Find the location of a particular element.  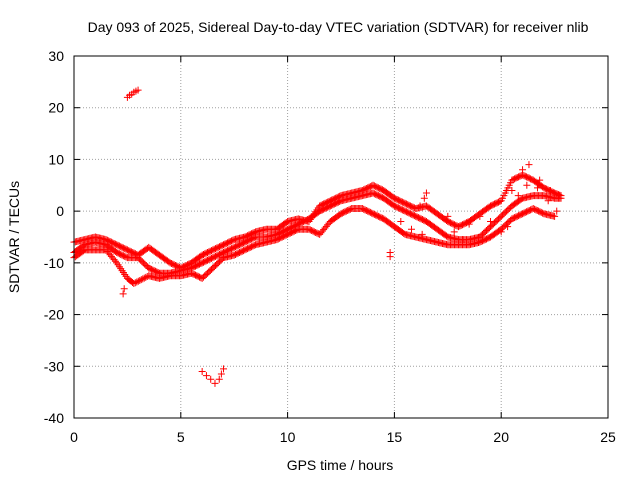

y-tick-label: 30 is located at coordinates (56, 56).